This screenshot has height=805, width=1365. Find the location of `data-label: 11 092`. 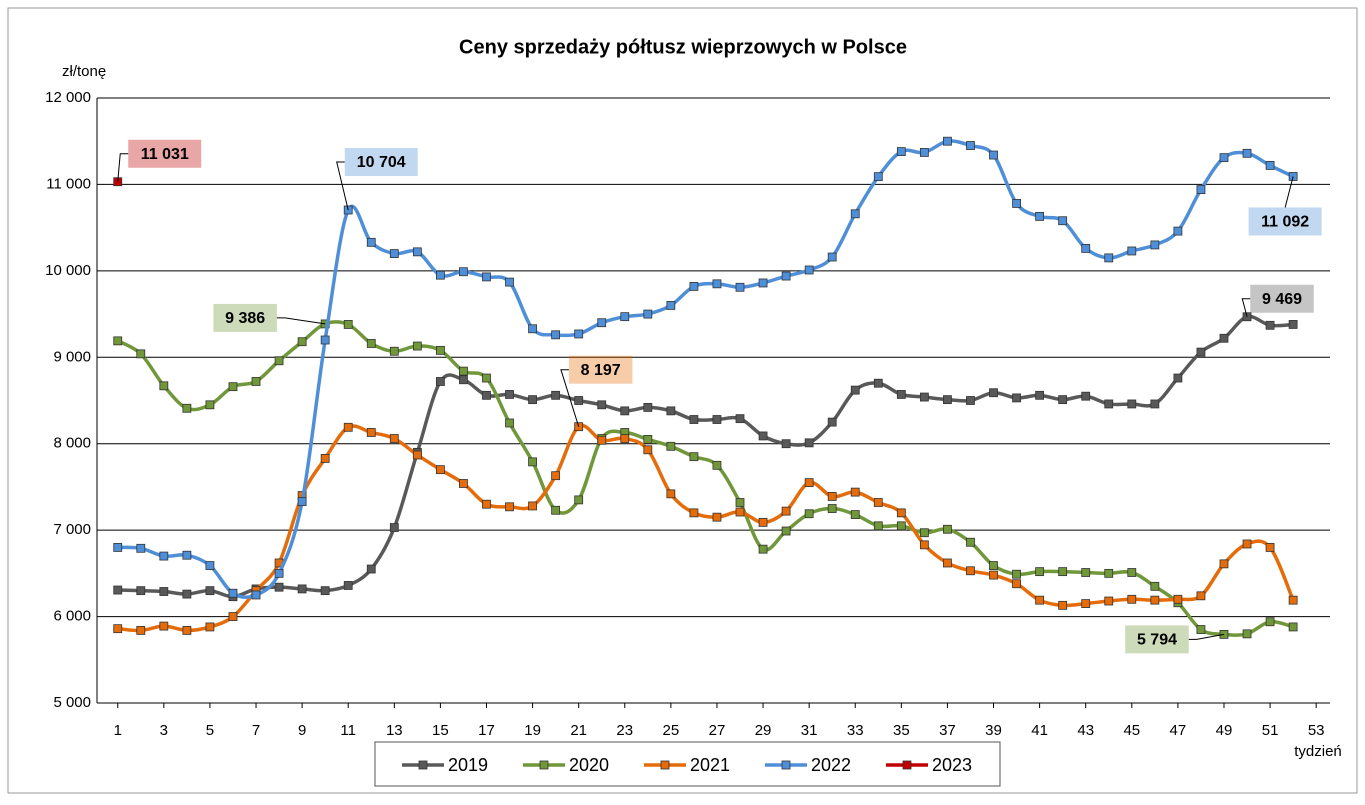

data-label: 11 092 is located at coordinates (1285, 222).